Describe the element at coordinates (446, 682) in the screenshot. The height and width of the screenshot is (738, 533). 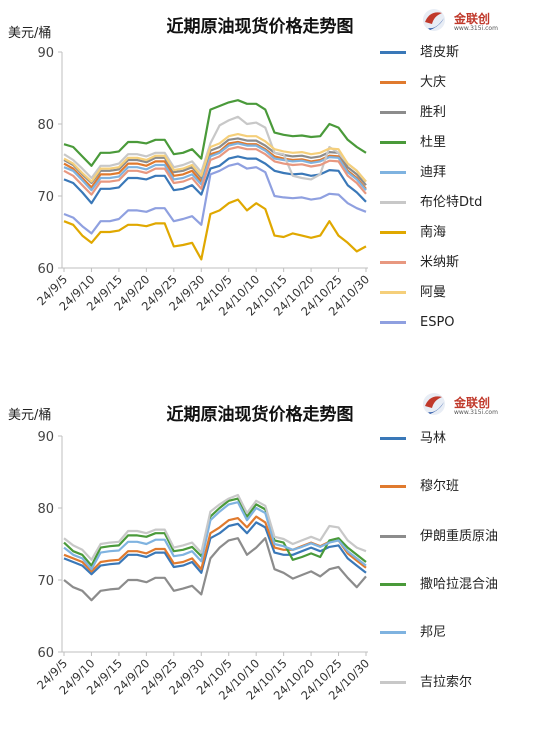
I see `legend-label: 吉拉索尔` at that location.